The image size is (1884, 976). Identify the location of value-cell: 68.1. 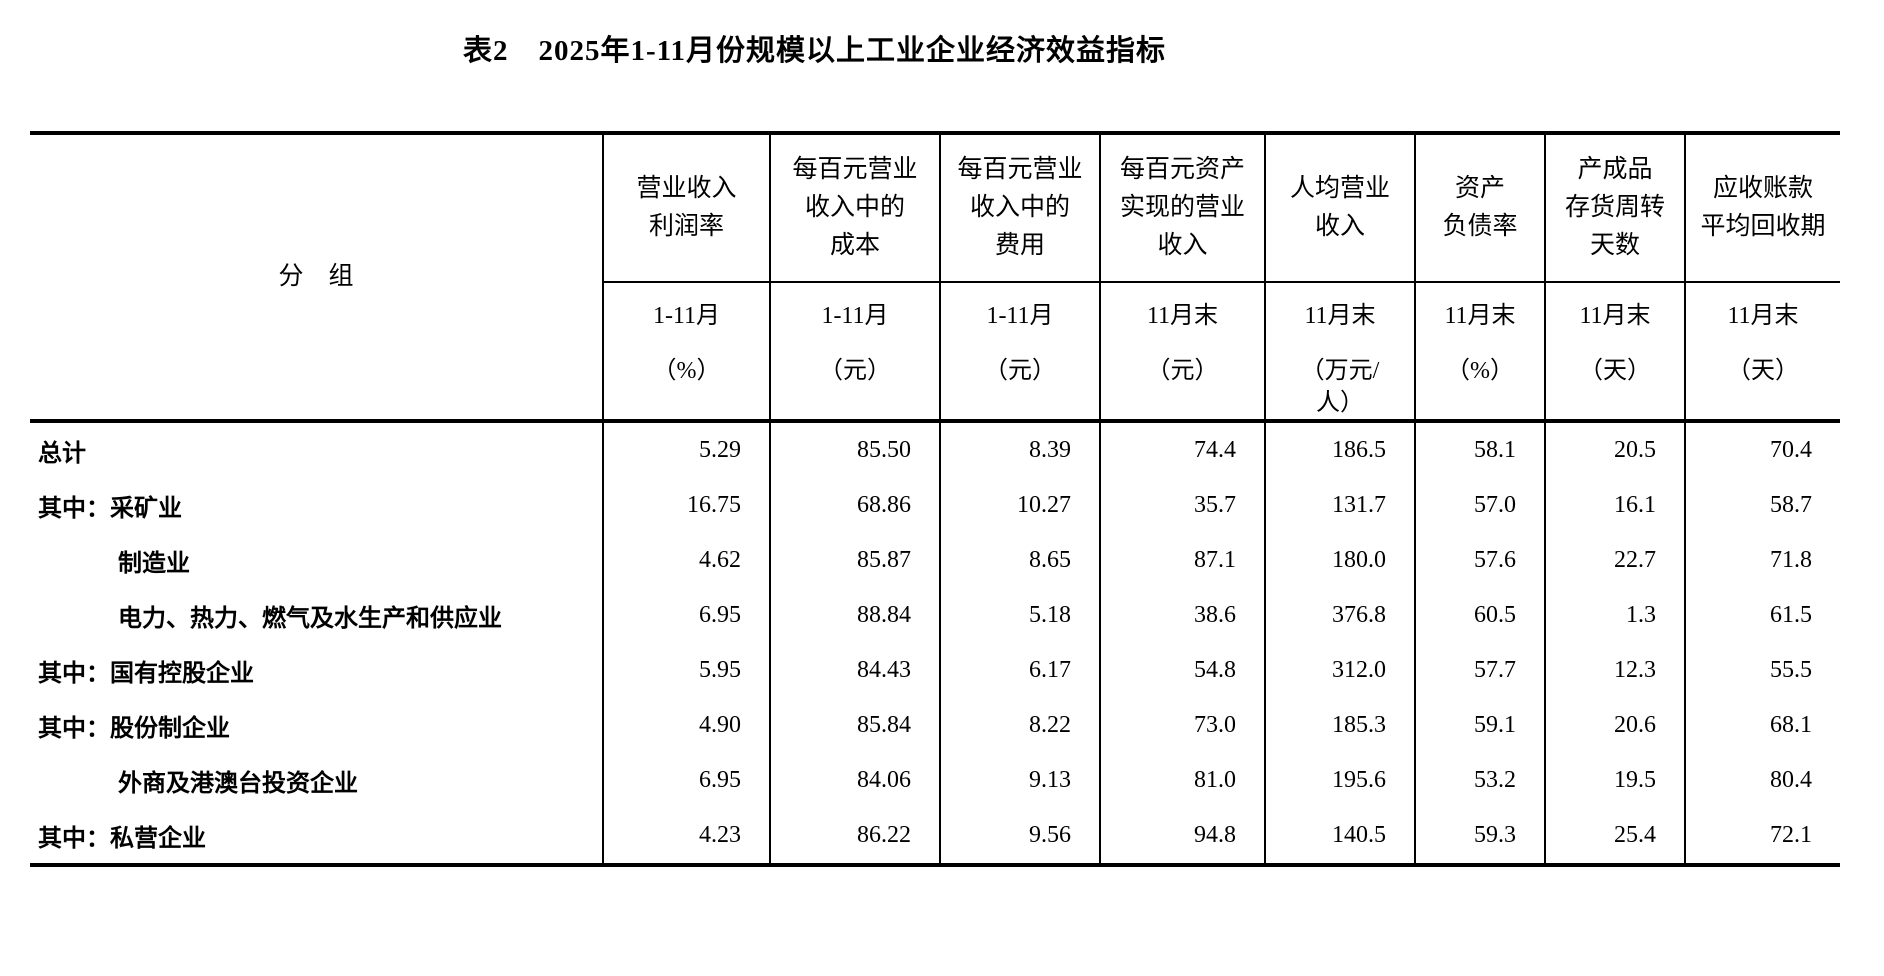
(1762, 725).